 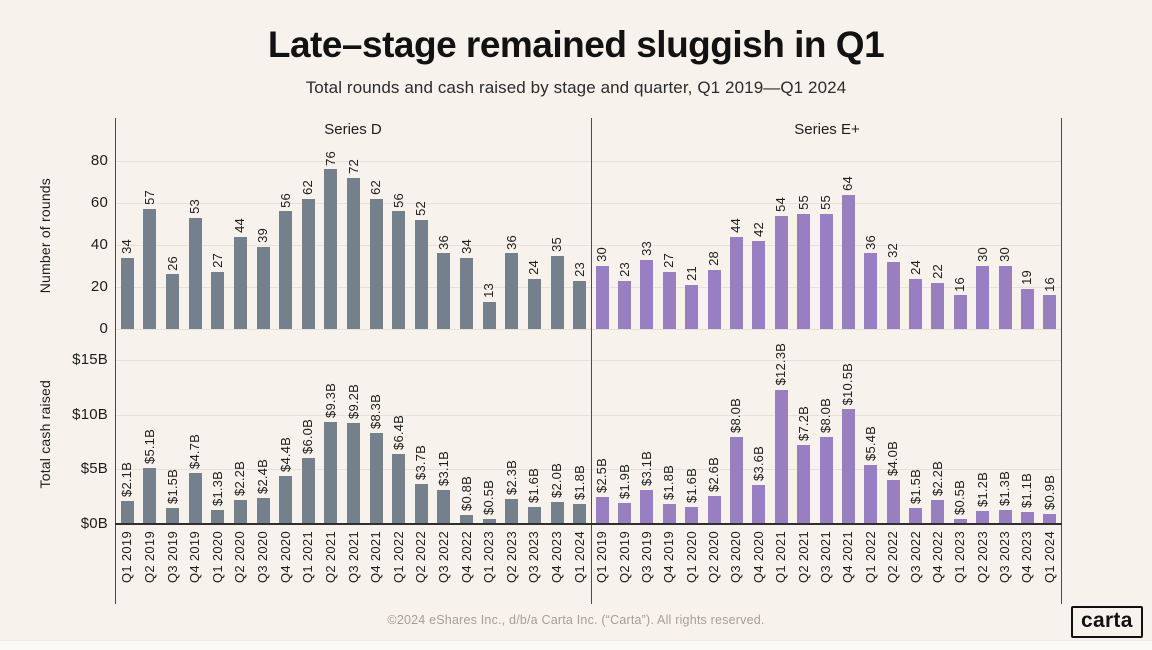 What do you see at coordinates (308, 187) in the screenshot?
I see `bar-value-label: 62` at bounding box center [308, 187].